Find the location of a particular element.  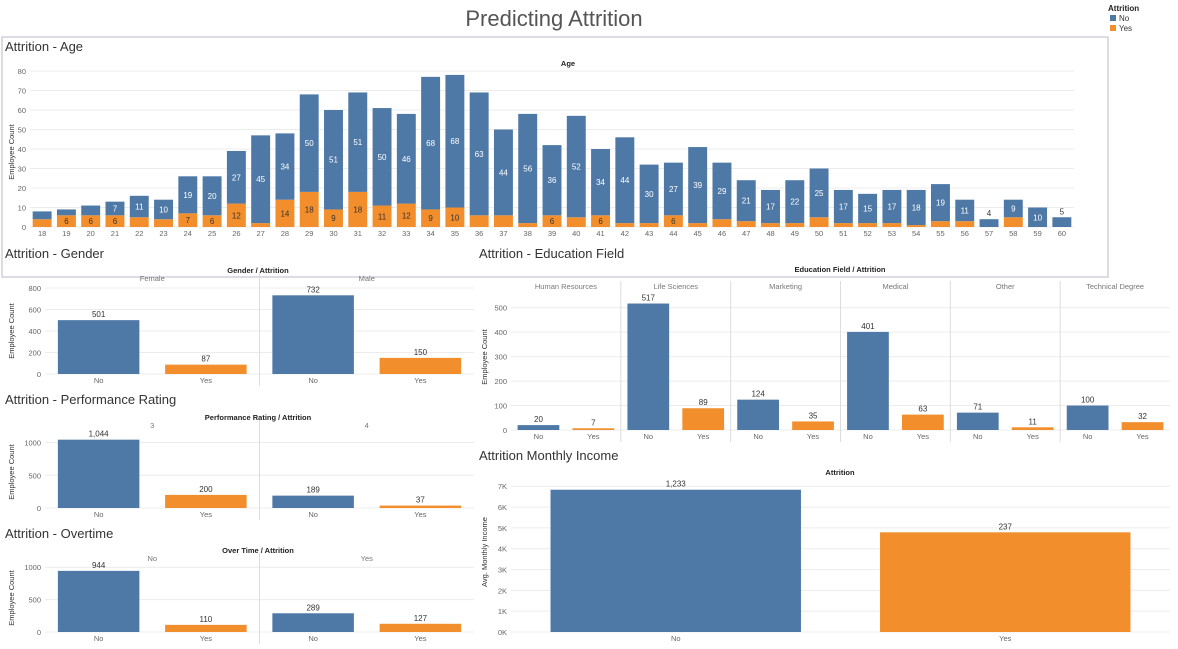

data-label: 944 is located at coordinates (99, 565).